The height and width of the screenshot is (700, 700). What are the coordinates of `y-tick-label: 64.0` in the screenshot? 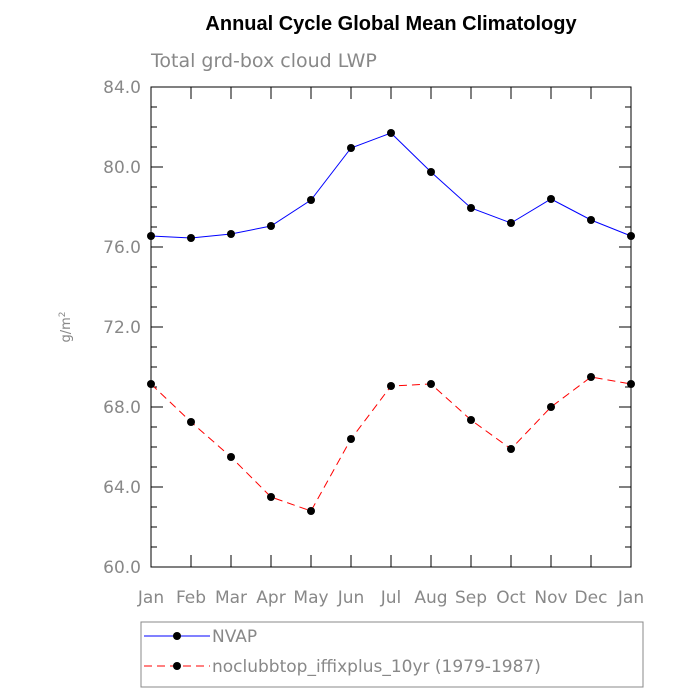 It's located at (122, 488).